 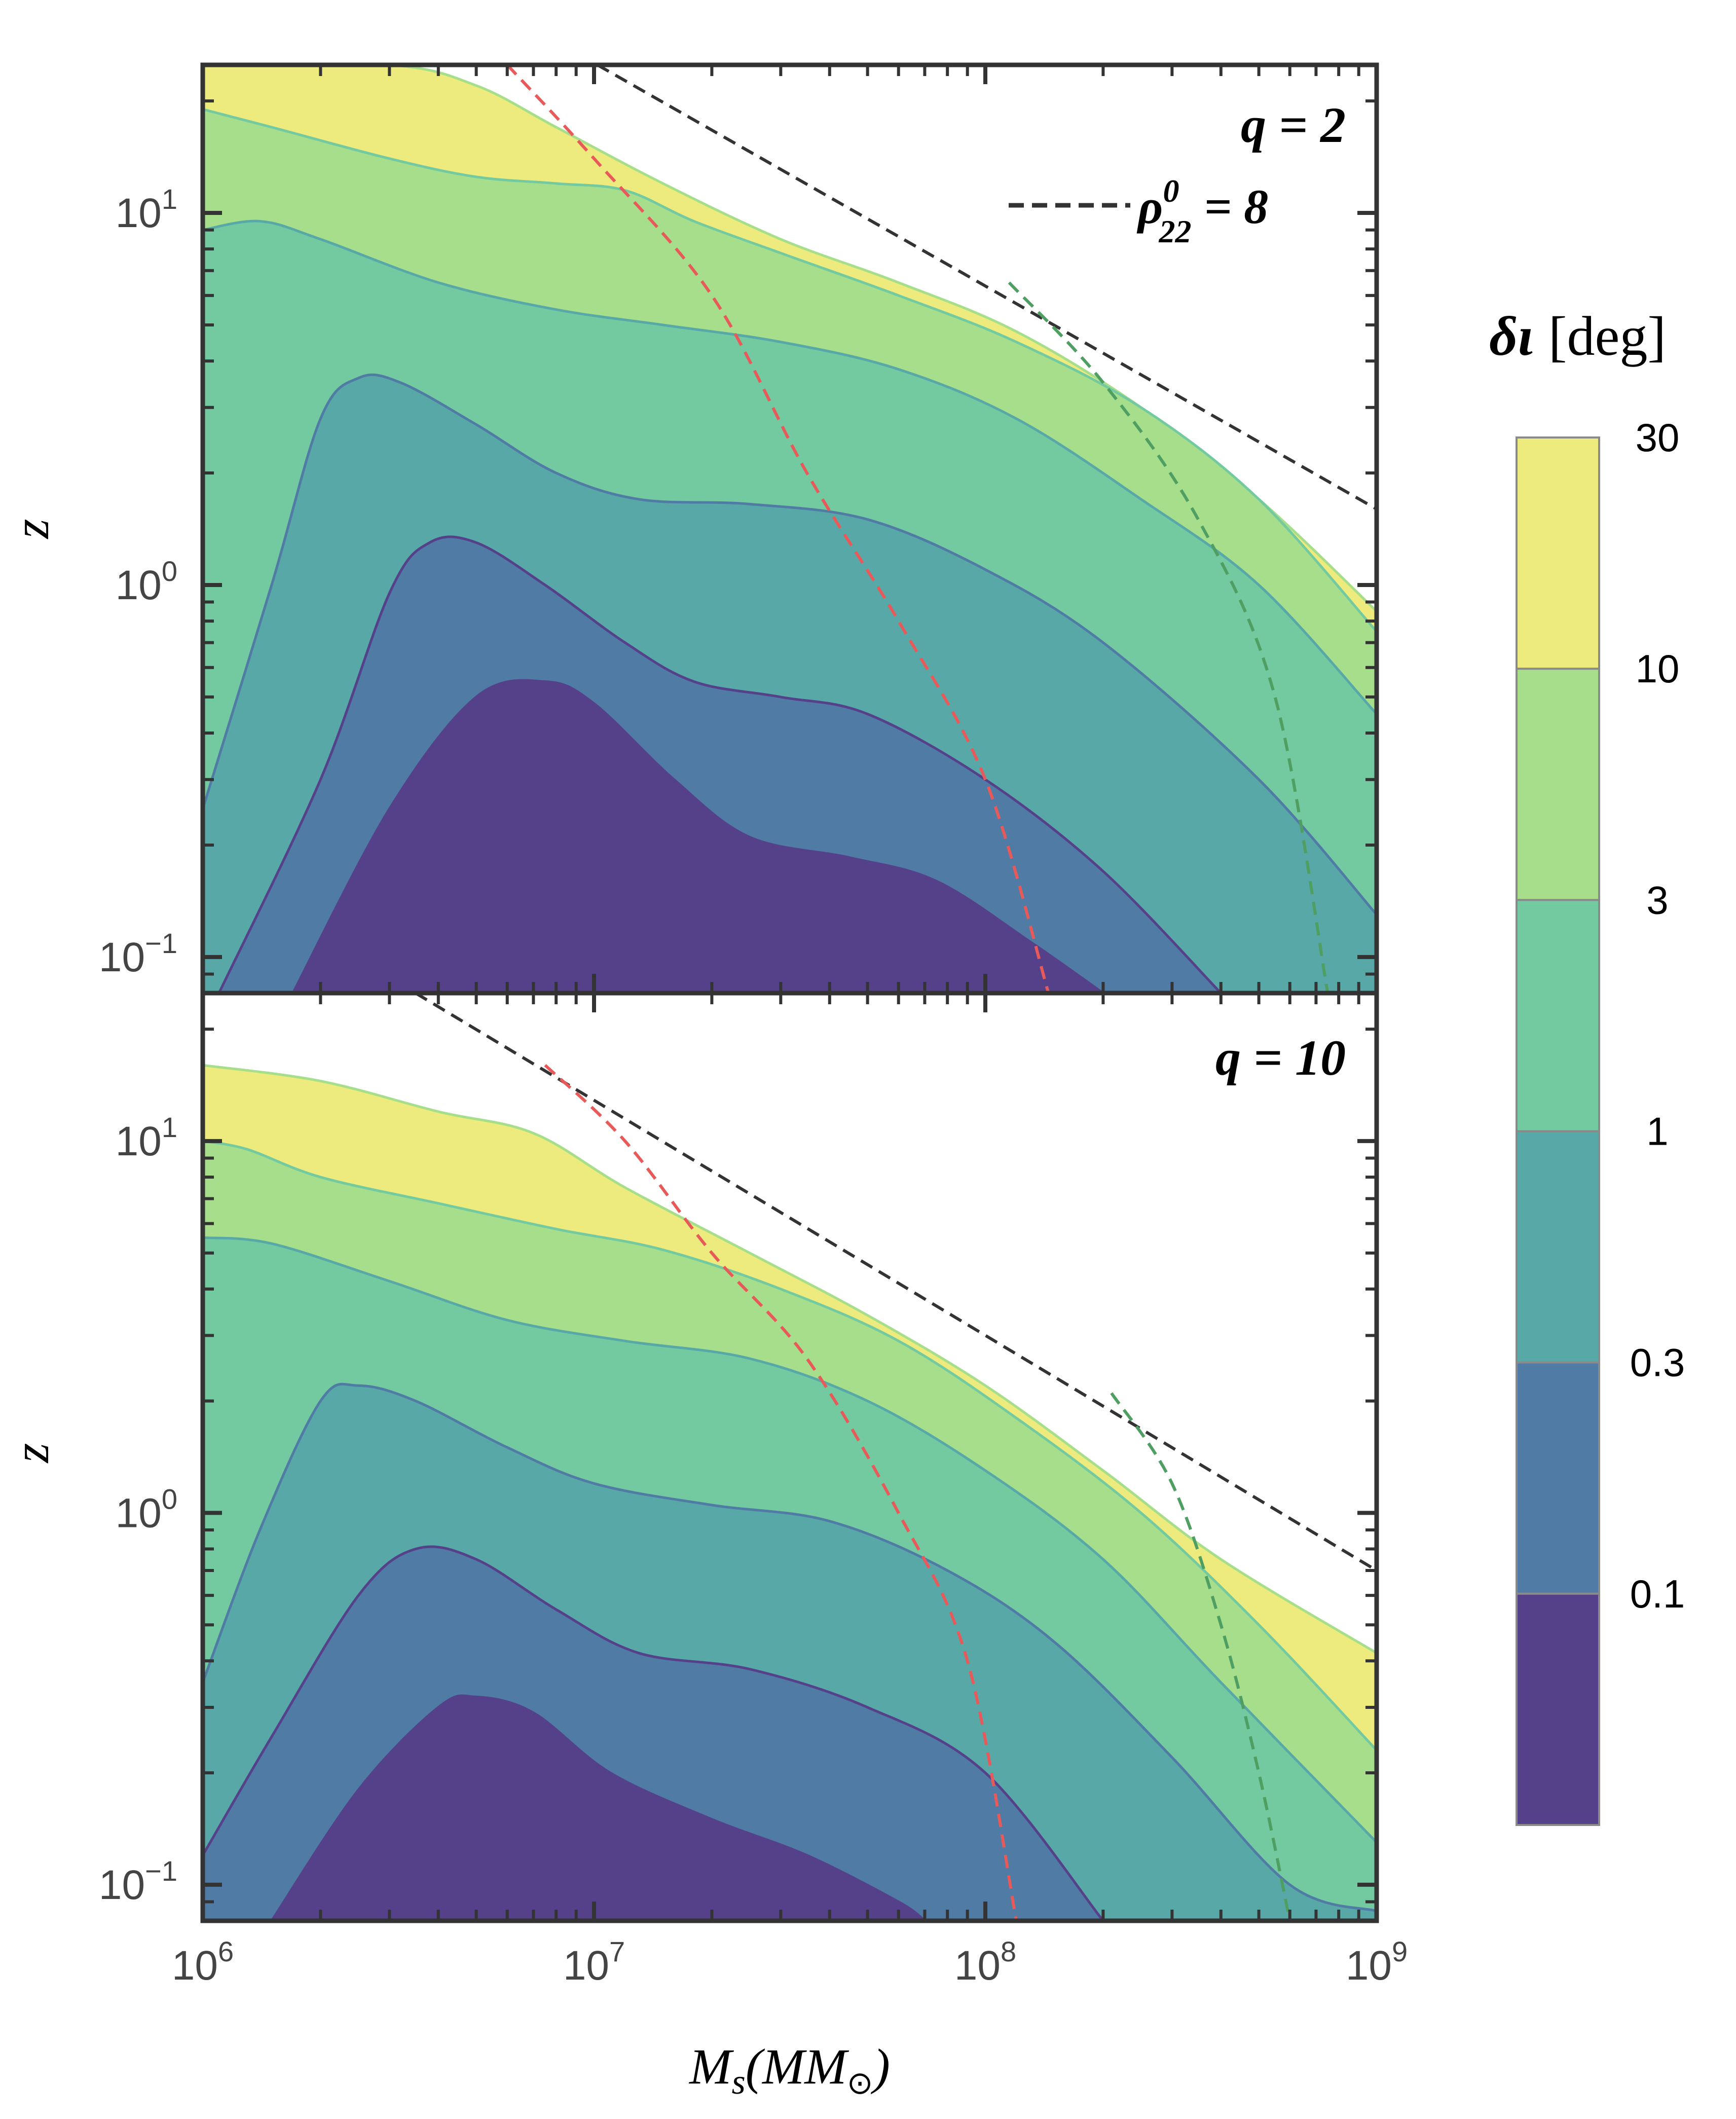 What do you see at coordinates (1657, 1594) in the screenshot?
I see `colorbar-label: 0.1` at bounding box center [1657, 1594].